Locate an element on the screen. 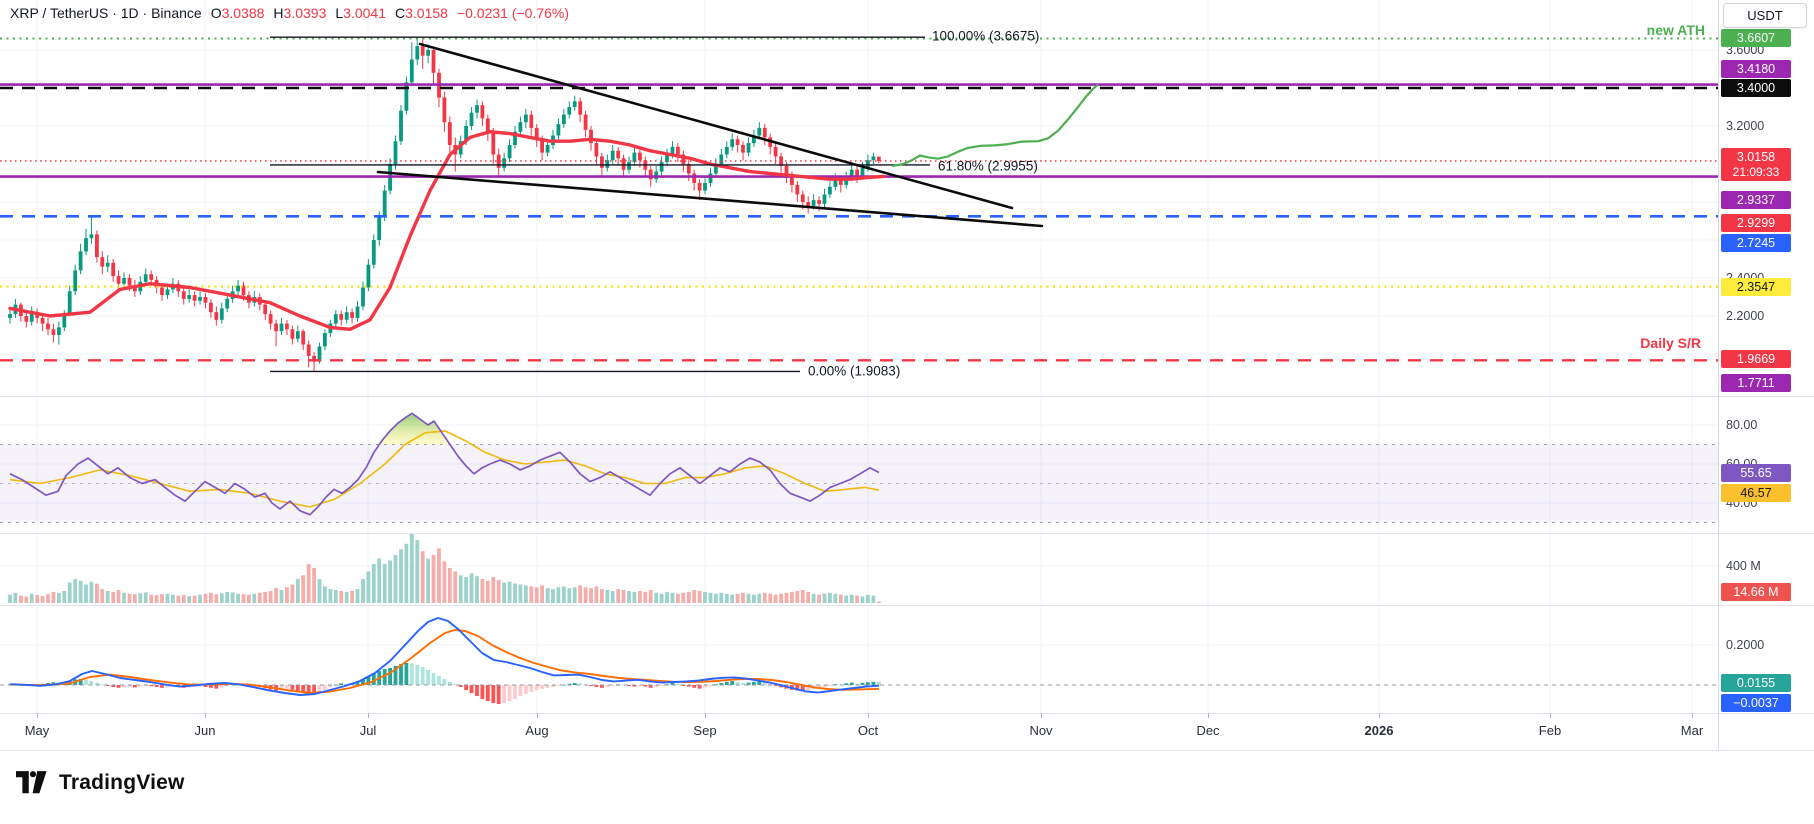  time-axis-label-nov: Nov is located at coordinates (1041, 730).